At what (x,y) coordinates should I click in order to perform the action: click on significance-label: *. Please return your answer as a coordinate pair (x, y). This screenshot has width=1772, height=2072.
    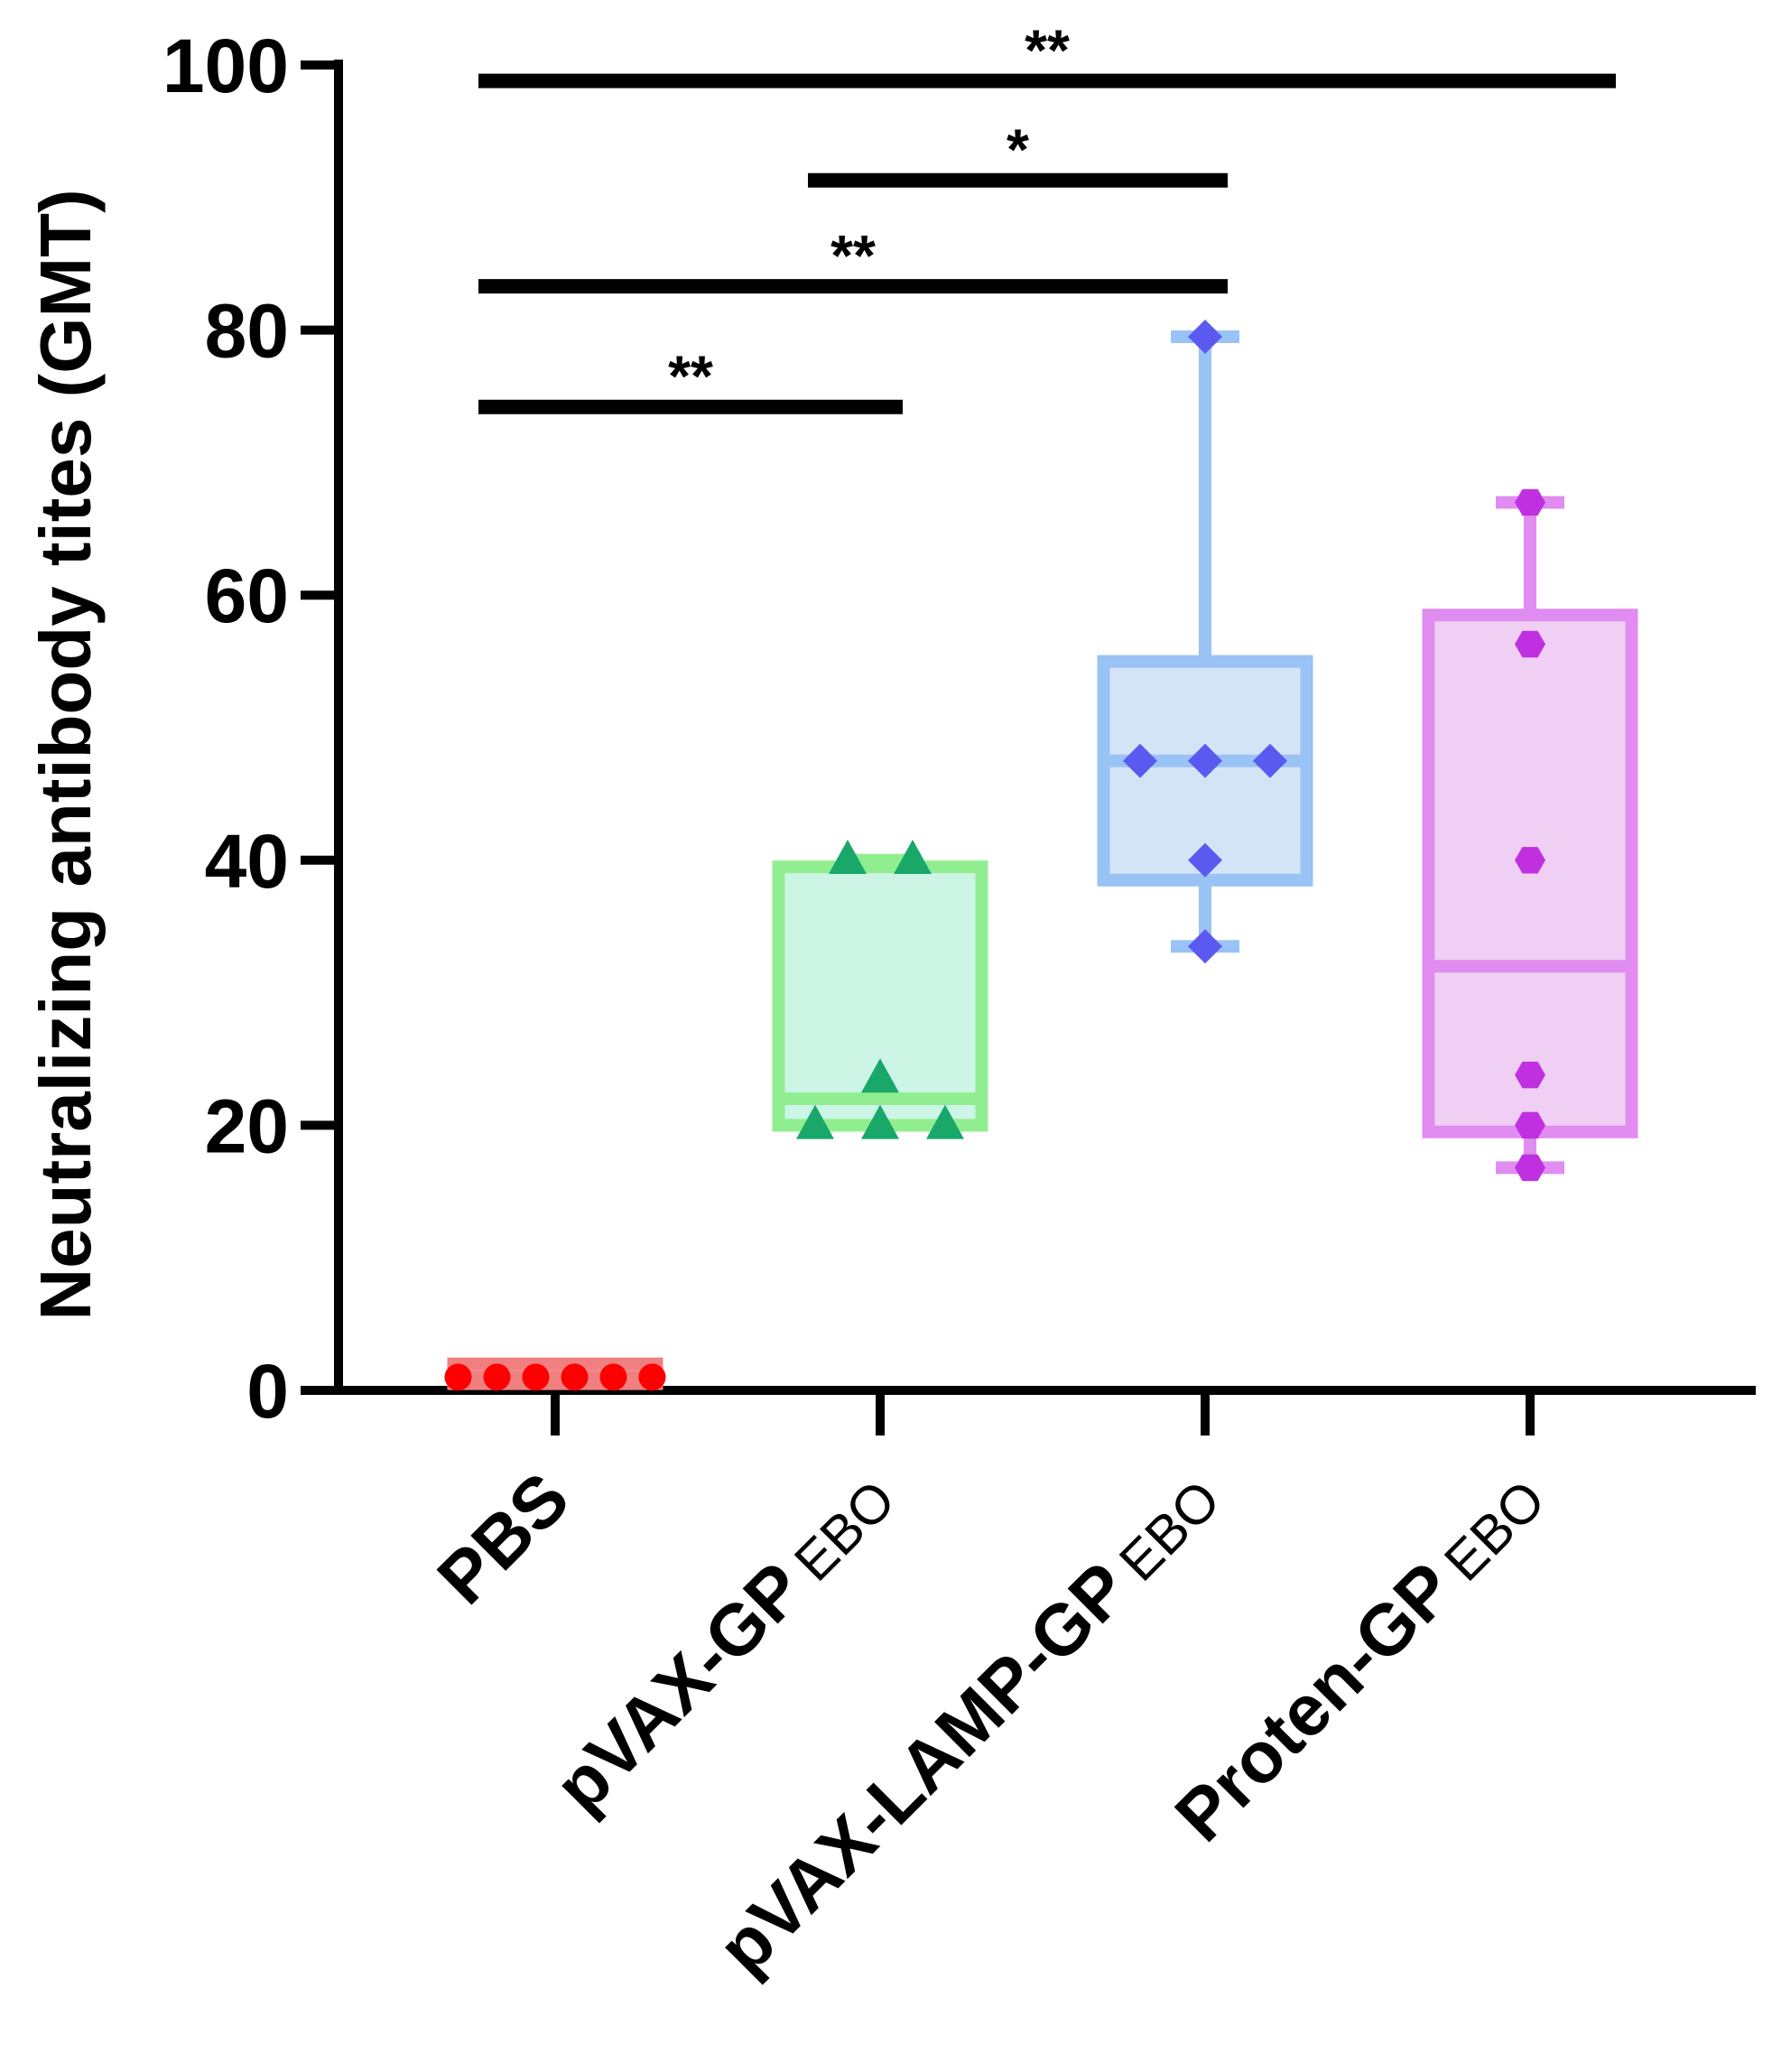
    Looking at the image, I should click on (1018, 149).